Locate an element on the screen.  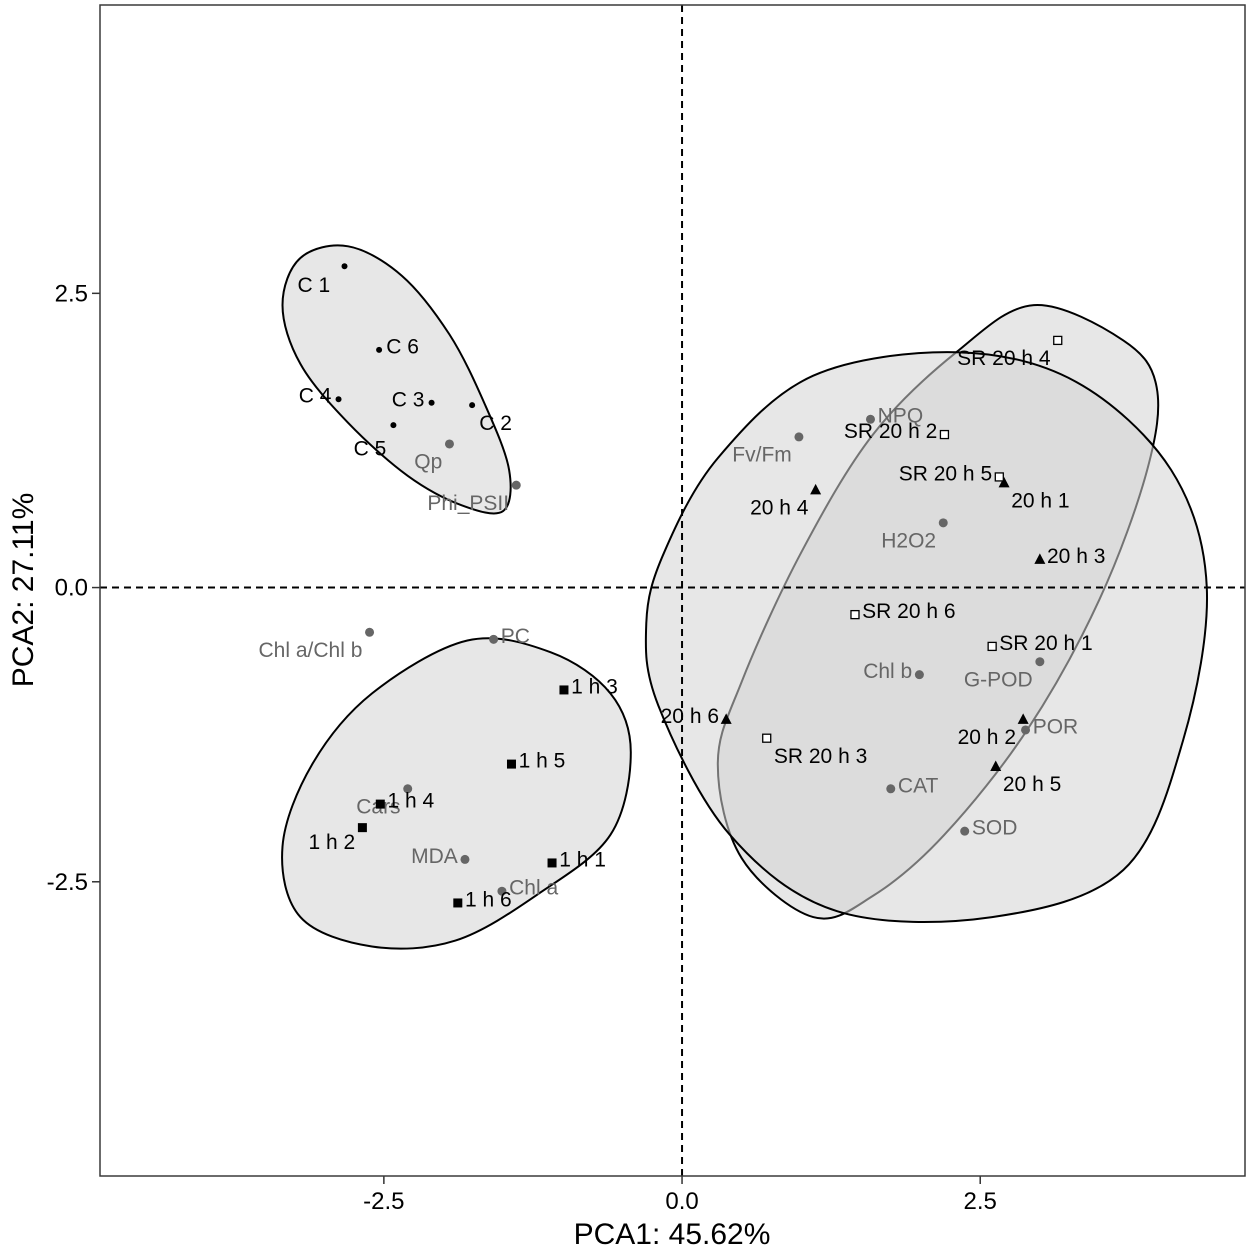
ellipse-1-h is located at coordinates (456, 793).